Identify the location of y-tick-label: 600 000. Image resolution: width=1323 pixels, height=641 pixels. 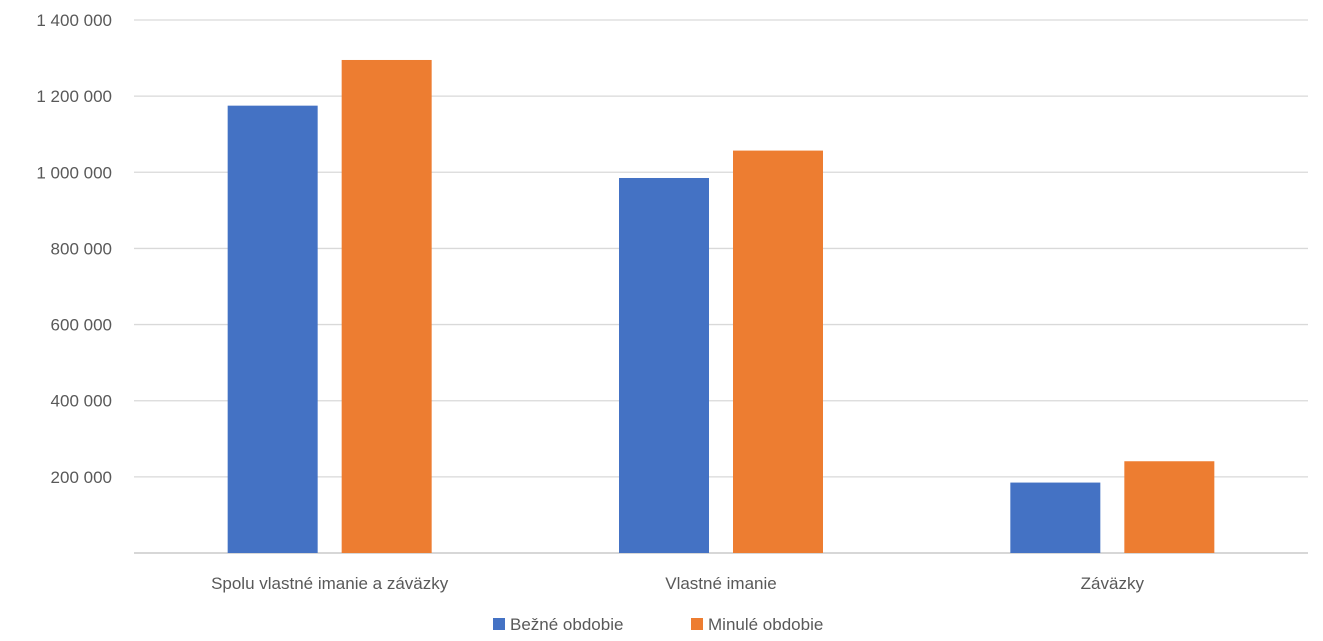
(81, 325).